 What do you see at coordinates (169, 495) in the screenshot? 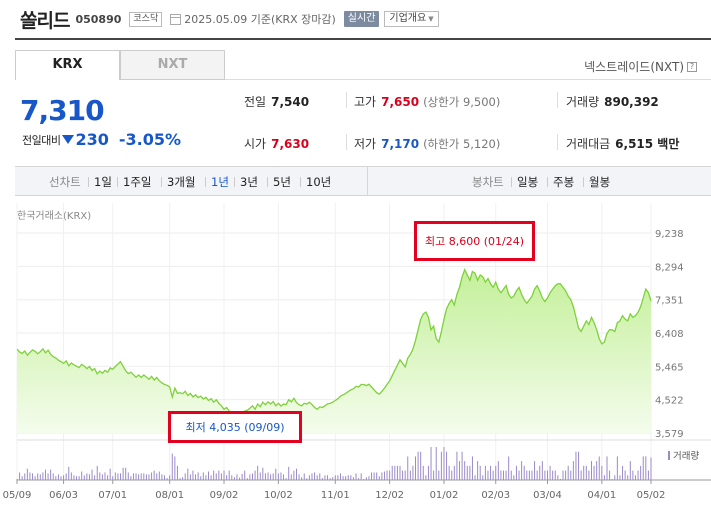
I see `x-tick-label: 08/01` at bounding box center [169, 495].